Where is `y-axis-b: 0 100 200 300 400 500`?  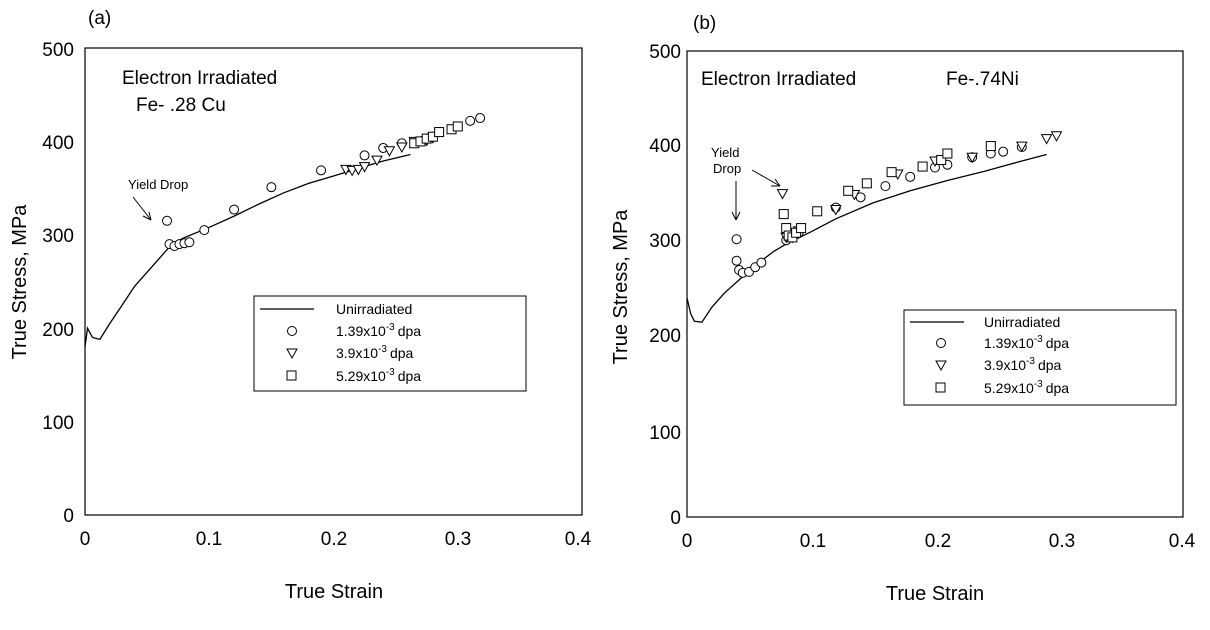
y-axis-b: 0 100 200 300 400 500 is located at coordinates (665, 285).